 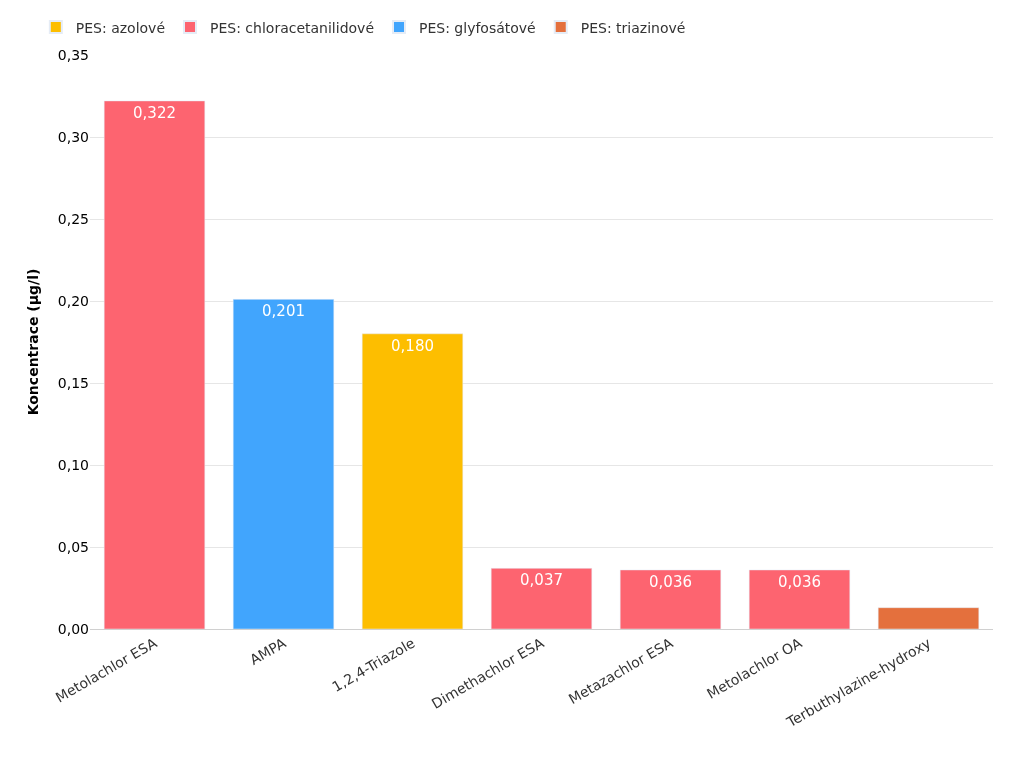 I want to click on y-tick-label: 0,00, so click(x=73, y=628).